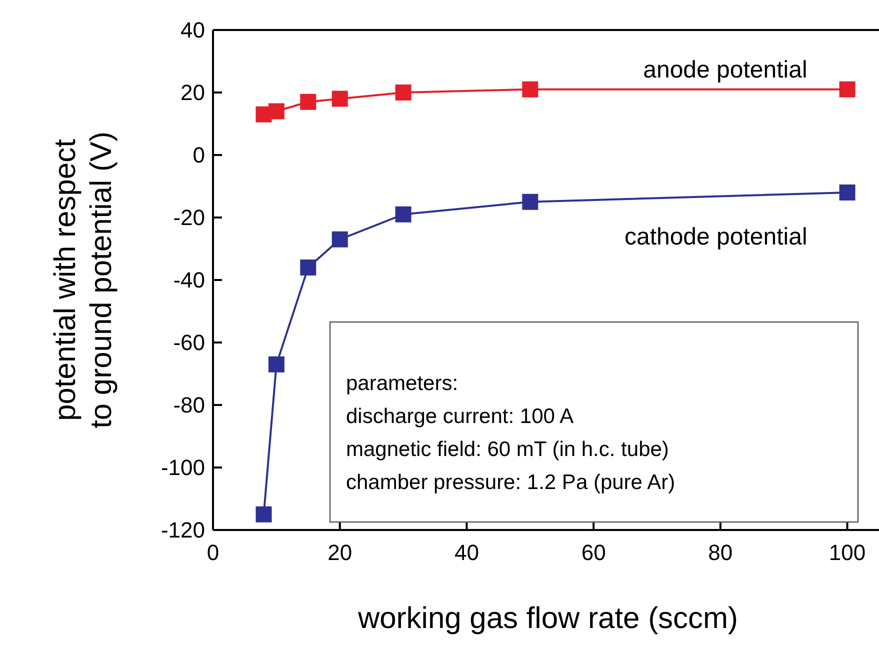 This screenshot has height=646, width=879. What do you see at coordinates (716, 237) in the screenshot?
I see `series-label: cathode potential` at bounding box center [716, 237].